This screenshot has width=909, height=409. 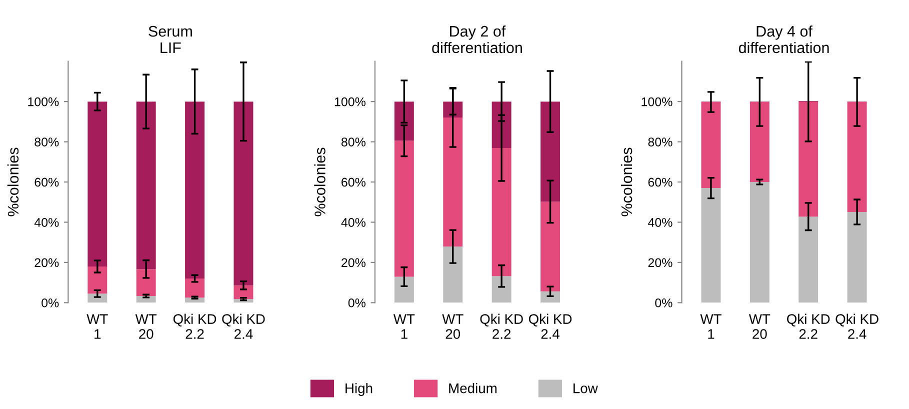 I want to click on chart-title: Serum LIF, so click(x=170, y=40).